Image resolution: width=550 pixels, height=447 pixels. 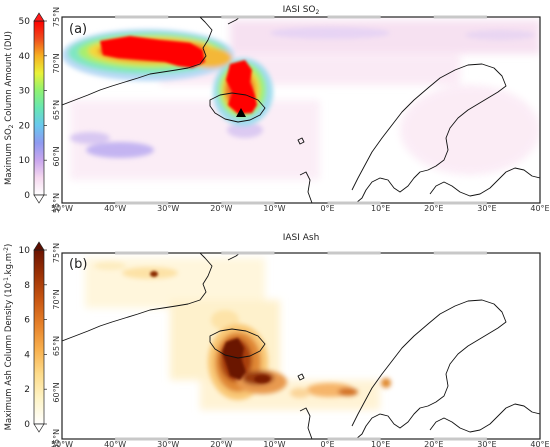 I want to click on so2-patch-c, so click(x=245, y=130).